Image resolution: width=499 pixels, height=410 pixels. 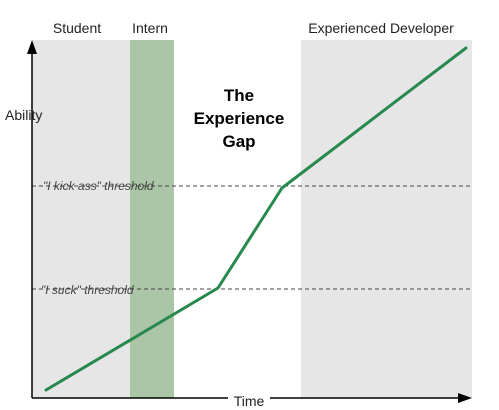 What do you see at coordinates (465, 398) in the screenshot?
I see `arrow-right-icon` at bounding box center [465, 398].